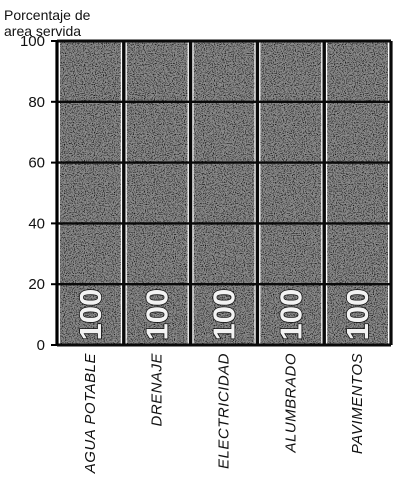 The height and width of the screenshot is (497, 398). I want to click on axis-layer: 0 20 40 60 80 100, so click(39, 193).